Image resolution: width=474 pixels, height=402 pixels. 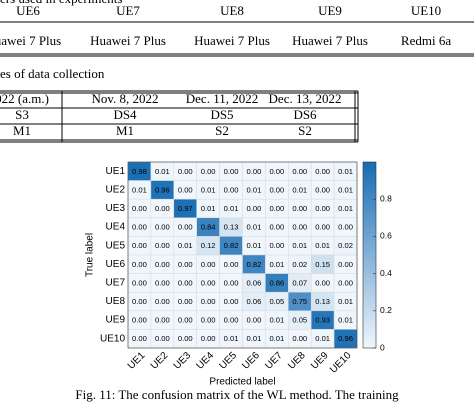 I want to click on table-header-cell: UE8, so click(x=232, y=10).